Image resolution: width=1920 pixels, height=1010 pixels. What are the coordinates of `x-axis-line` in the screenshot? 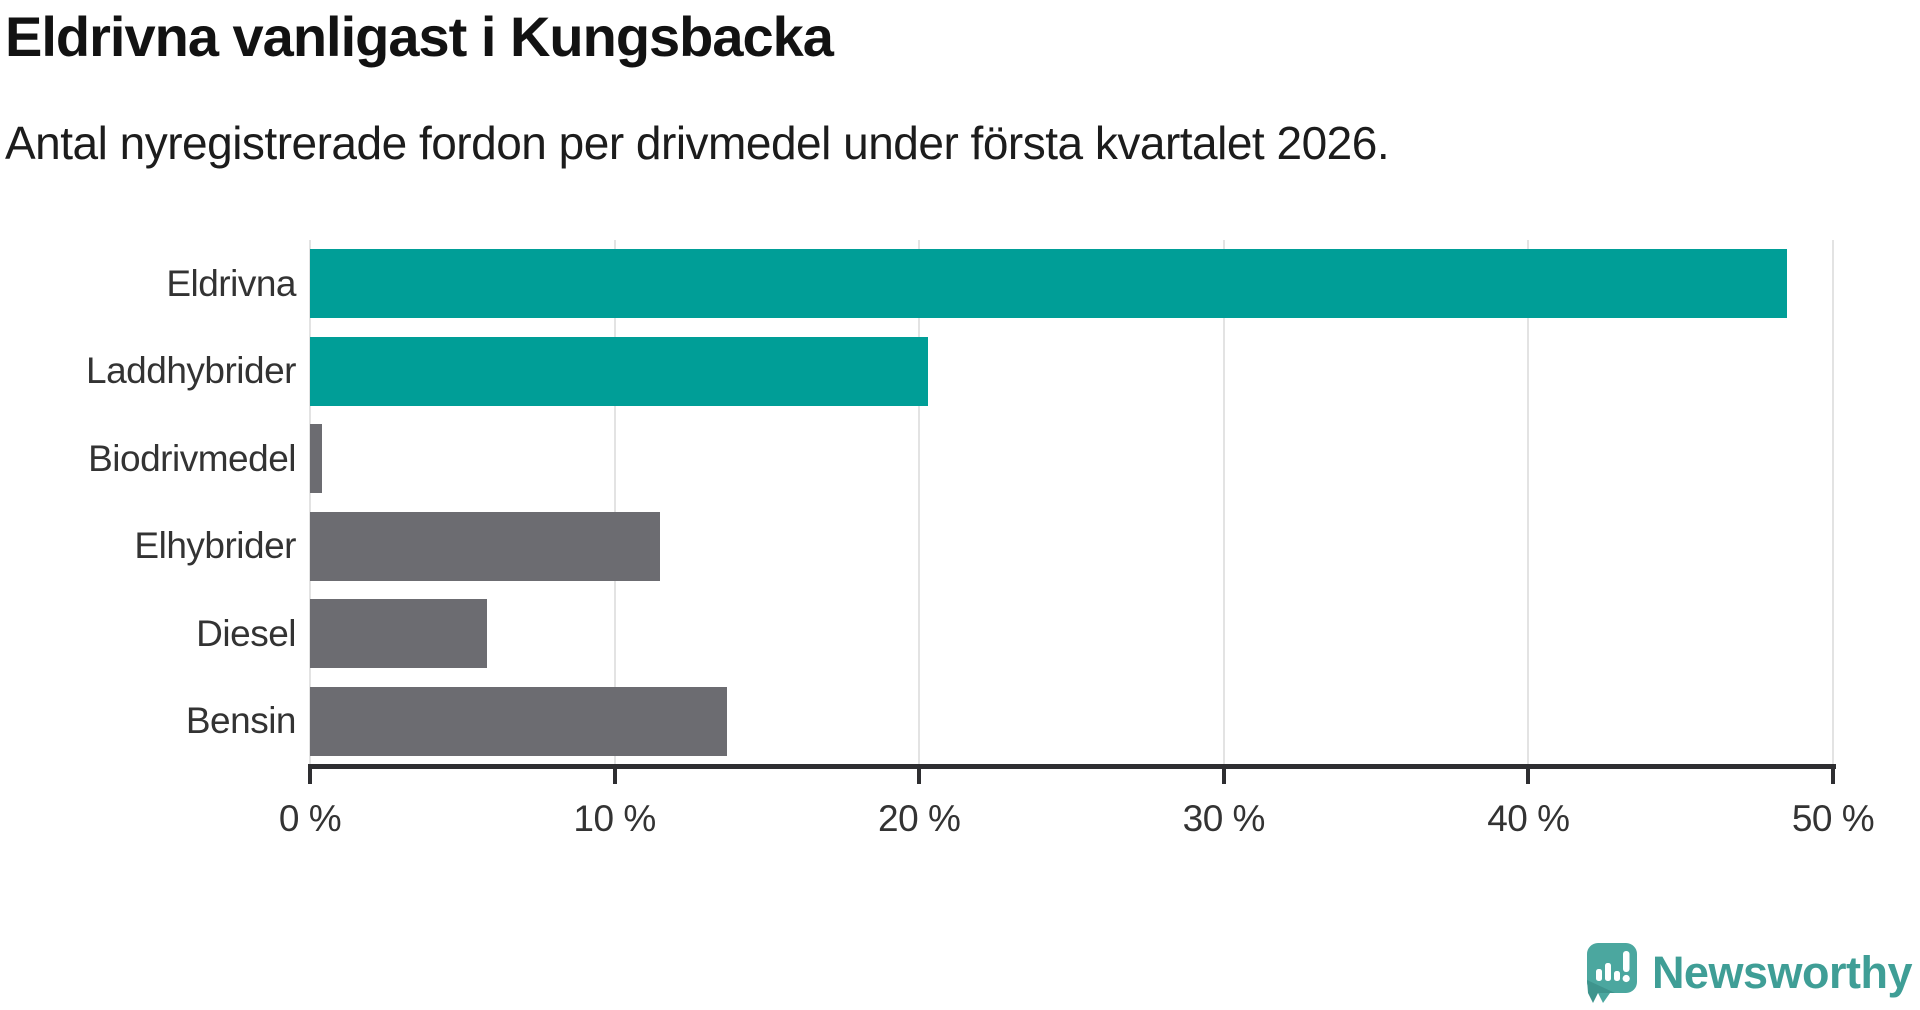 It's located at (1073, 766).